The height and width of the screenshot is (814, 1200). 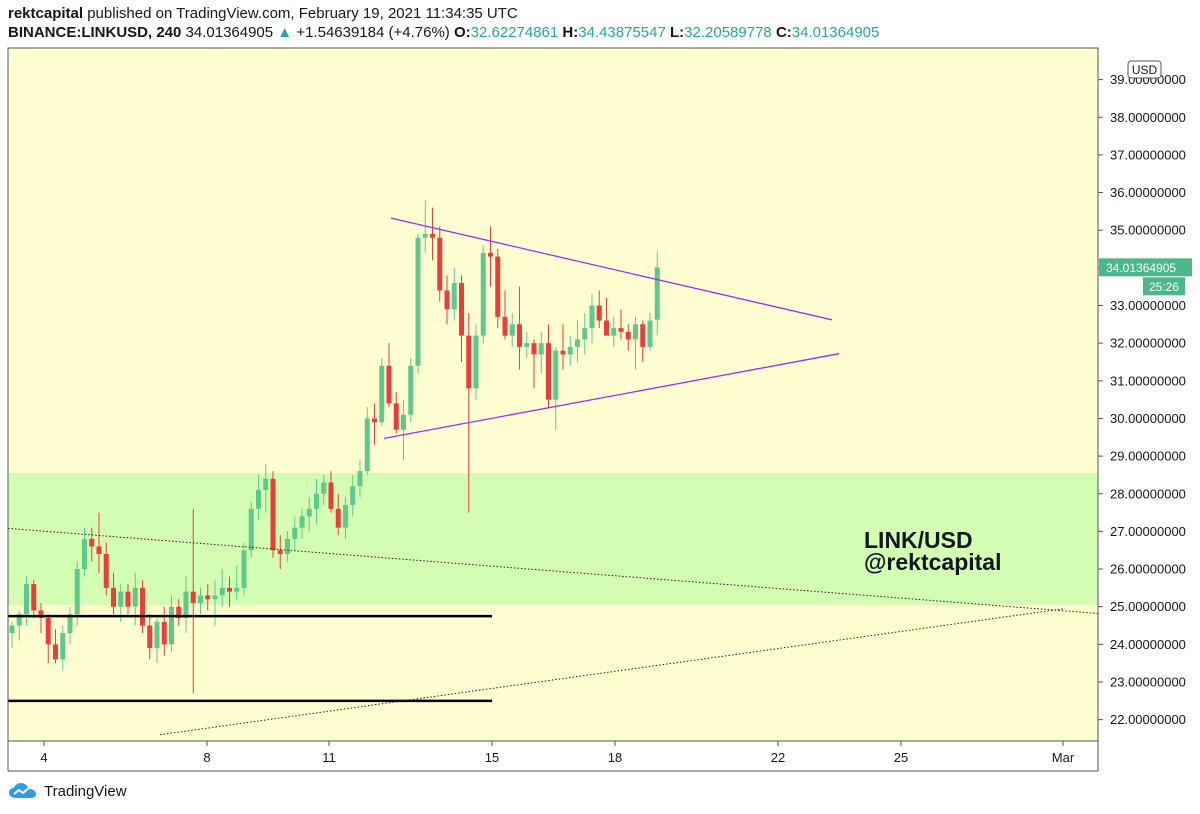 I want to click on low-value: 32.20589778, so click(x=728, y=32).